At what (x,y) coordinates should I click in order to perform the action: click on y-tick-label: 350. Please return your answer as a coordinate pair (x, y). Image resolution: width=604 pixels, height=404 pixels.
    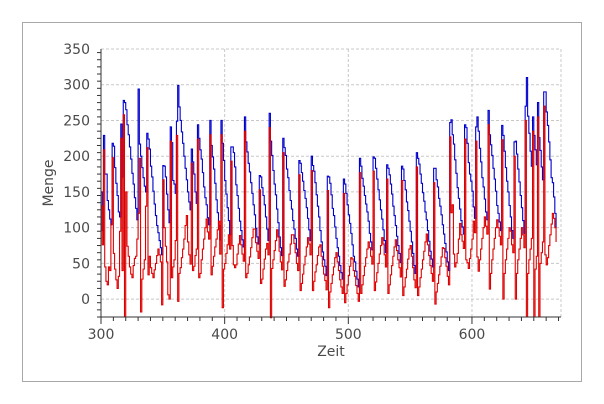
    Looking at the image, I should click on (76, 50).